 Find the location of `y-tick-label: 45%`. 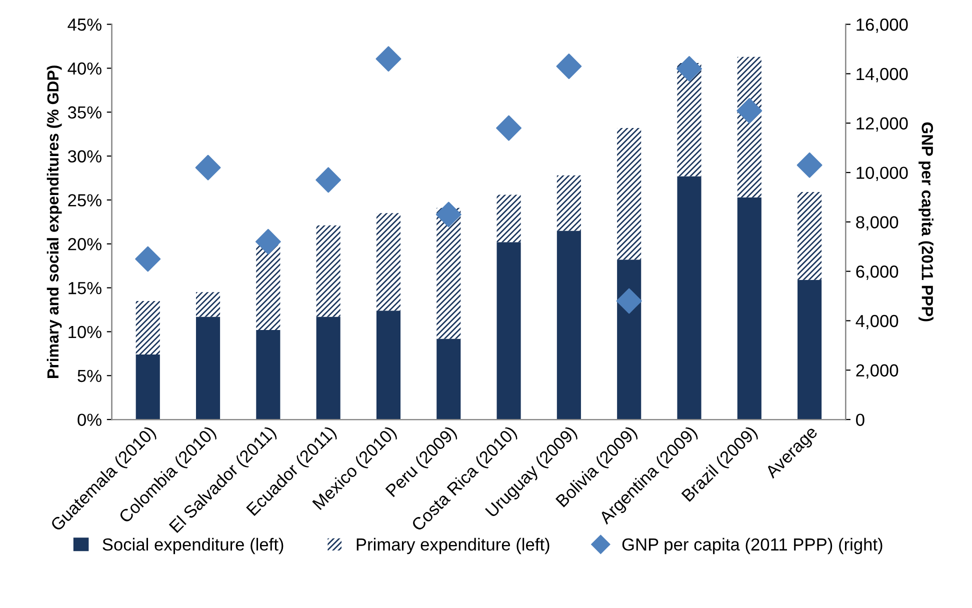

y-tick-label: 45% is located at coordinates (85, 24).